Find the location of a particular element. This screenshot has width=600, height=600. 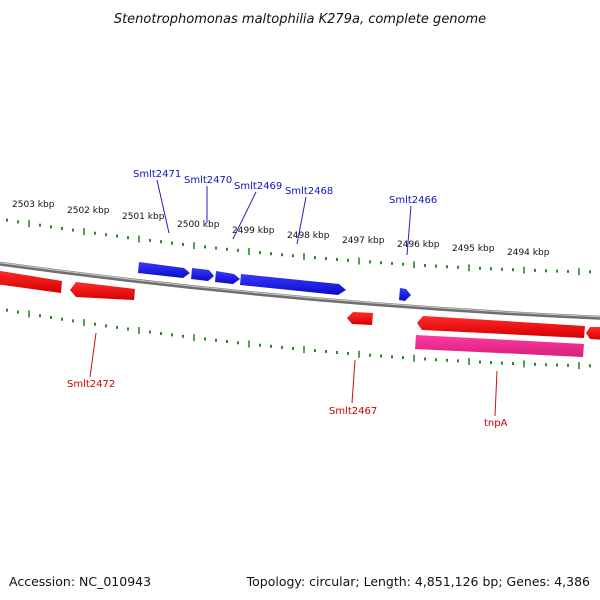

gene-label-smlt2467: Smlt2467 is located at coordinates (353, 411).